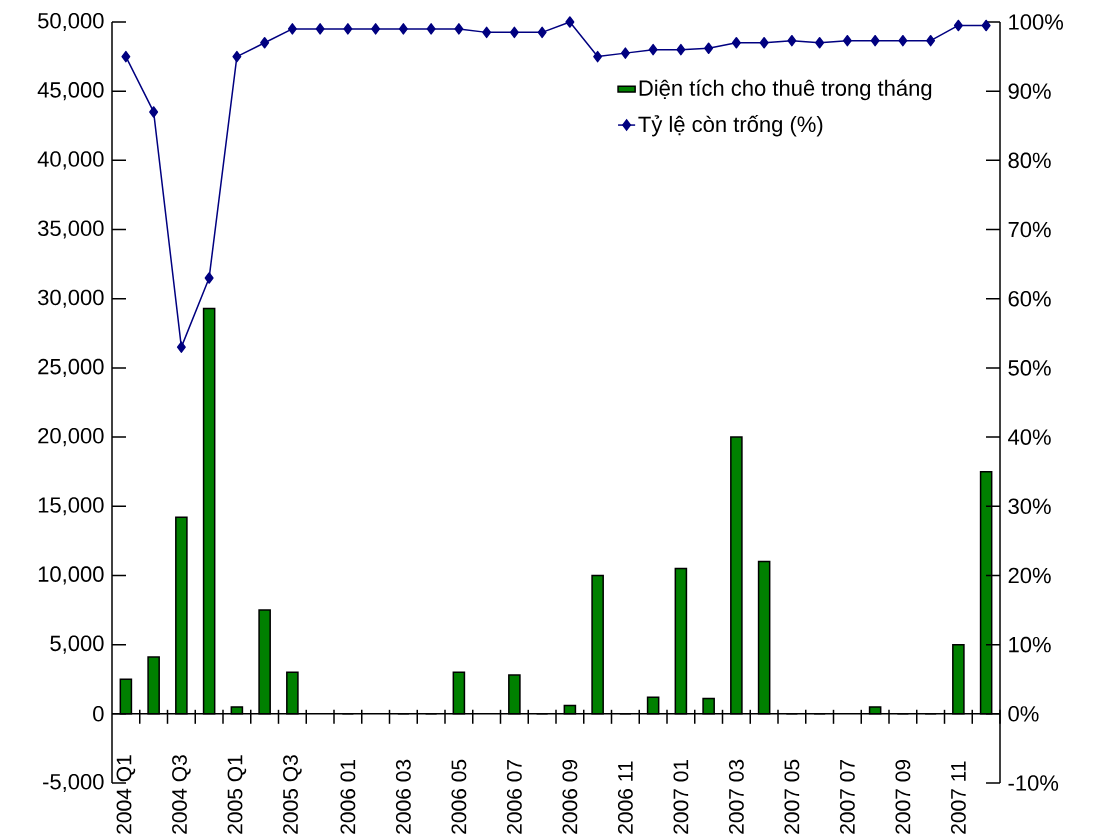 Image resolution: width=1101 pixels, height=839 pixels. What do you see at coordinates (71, 22) in the screenshot?
I see `y-tick-label: 50,000` at bounding box center [71, 22].